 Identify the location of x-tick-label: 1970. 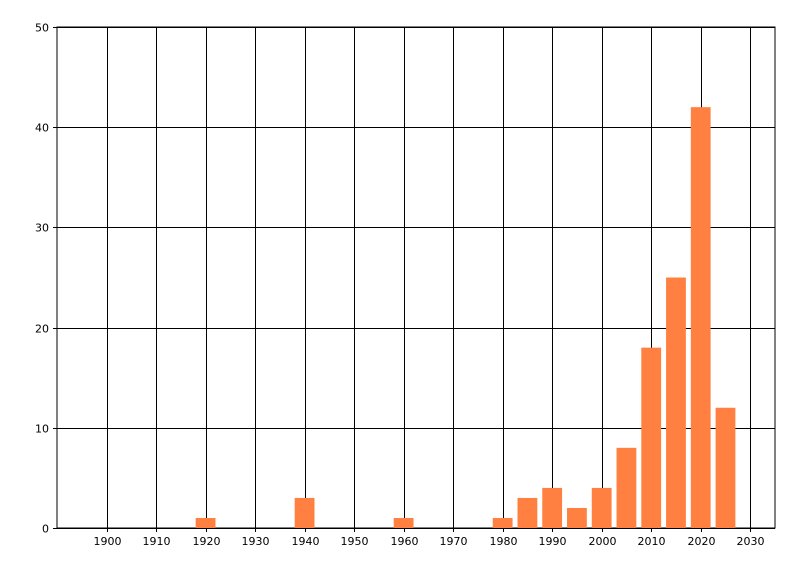
(454, 541).